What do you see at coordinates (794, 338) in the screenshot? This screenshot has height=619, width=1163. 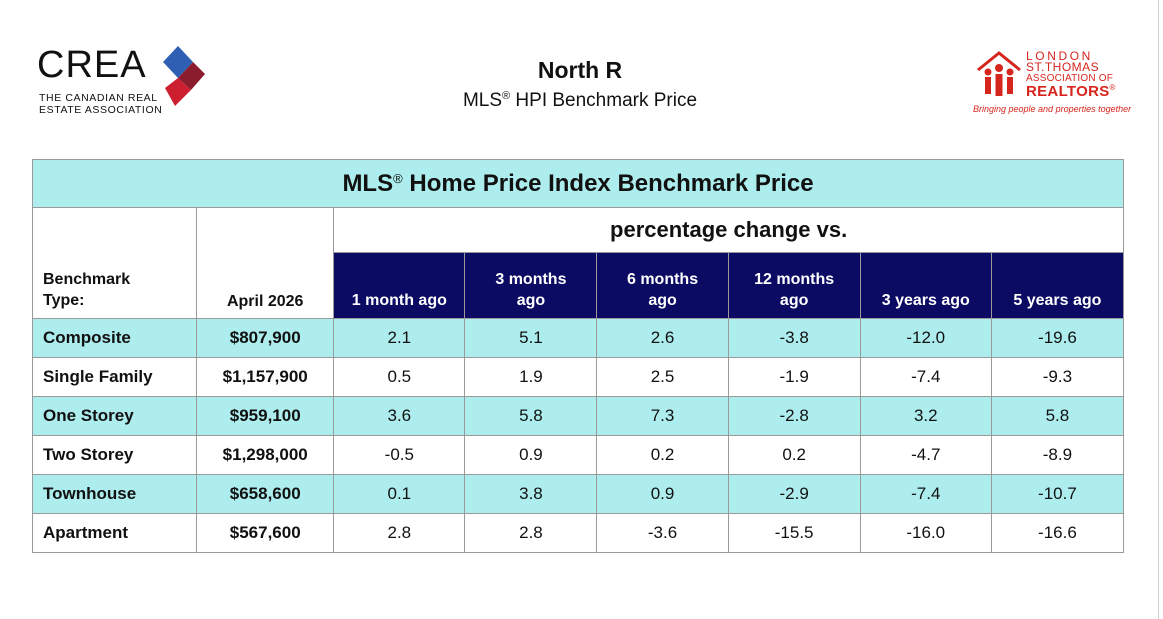 I see `percent-change-cell: -3.8` at bounding box center [794, 338].